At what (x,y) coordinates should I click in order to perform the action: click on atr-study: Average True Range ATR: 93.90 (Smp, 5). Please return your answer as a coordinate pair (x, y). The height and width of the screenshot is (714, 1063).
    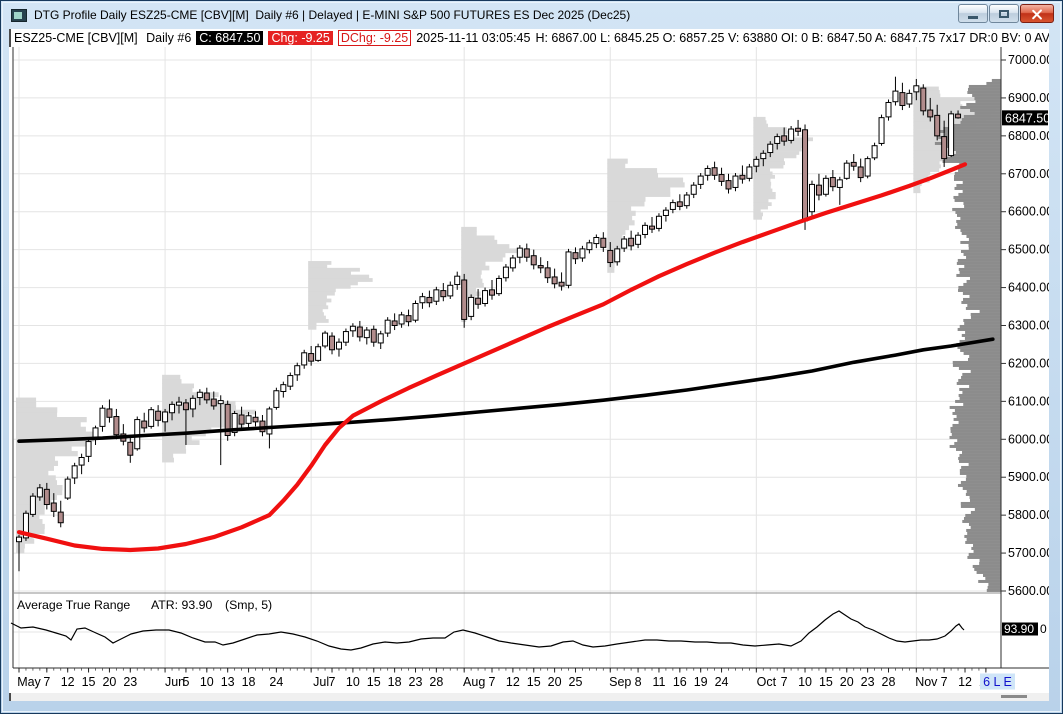
    Looking at the image, I should click on (487, 624).